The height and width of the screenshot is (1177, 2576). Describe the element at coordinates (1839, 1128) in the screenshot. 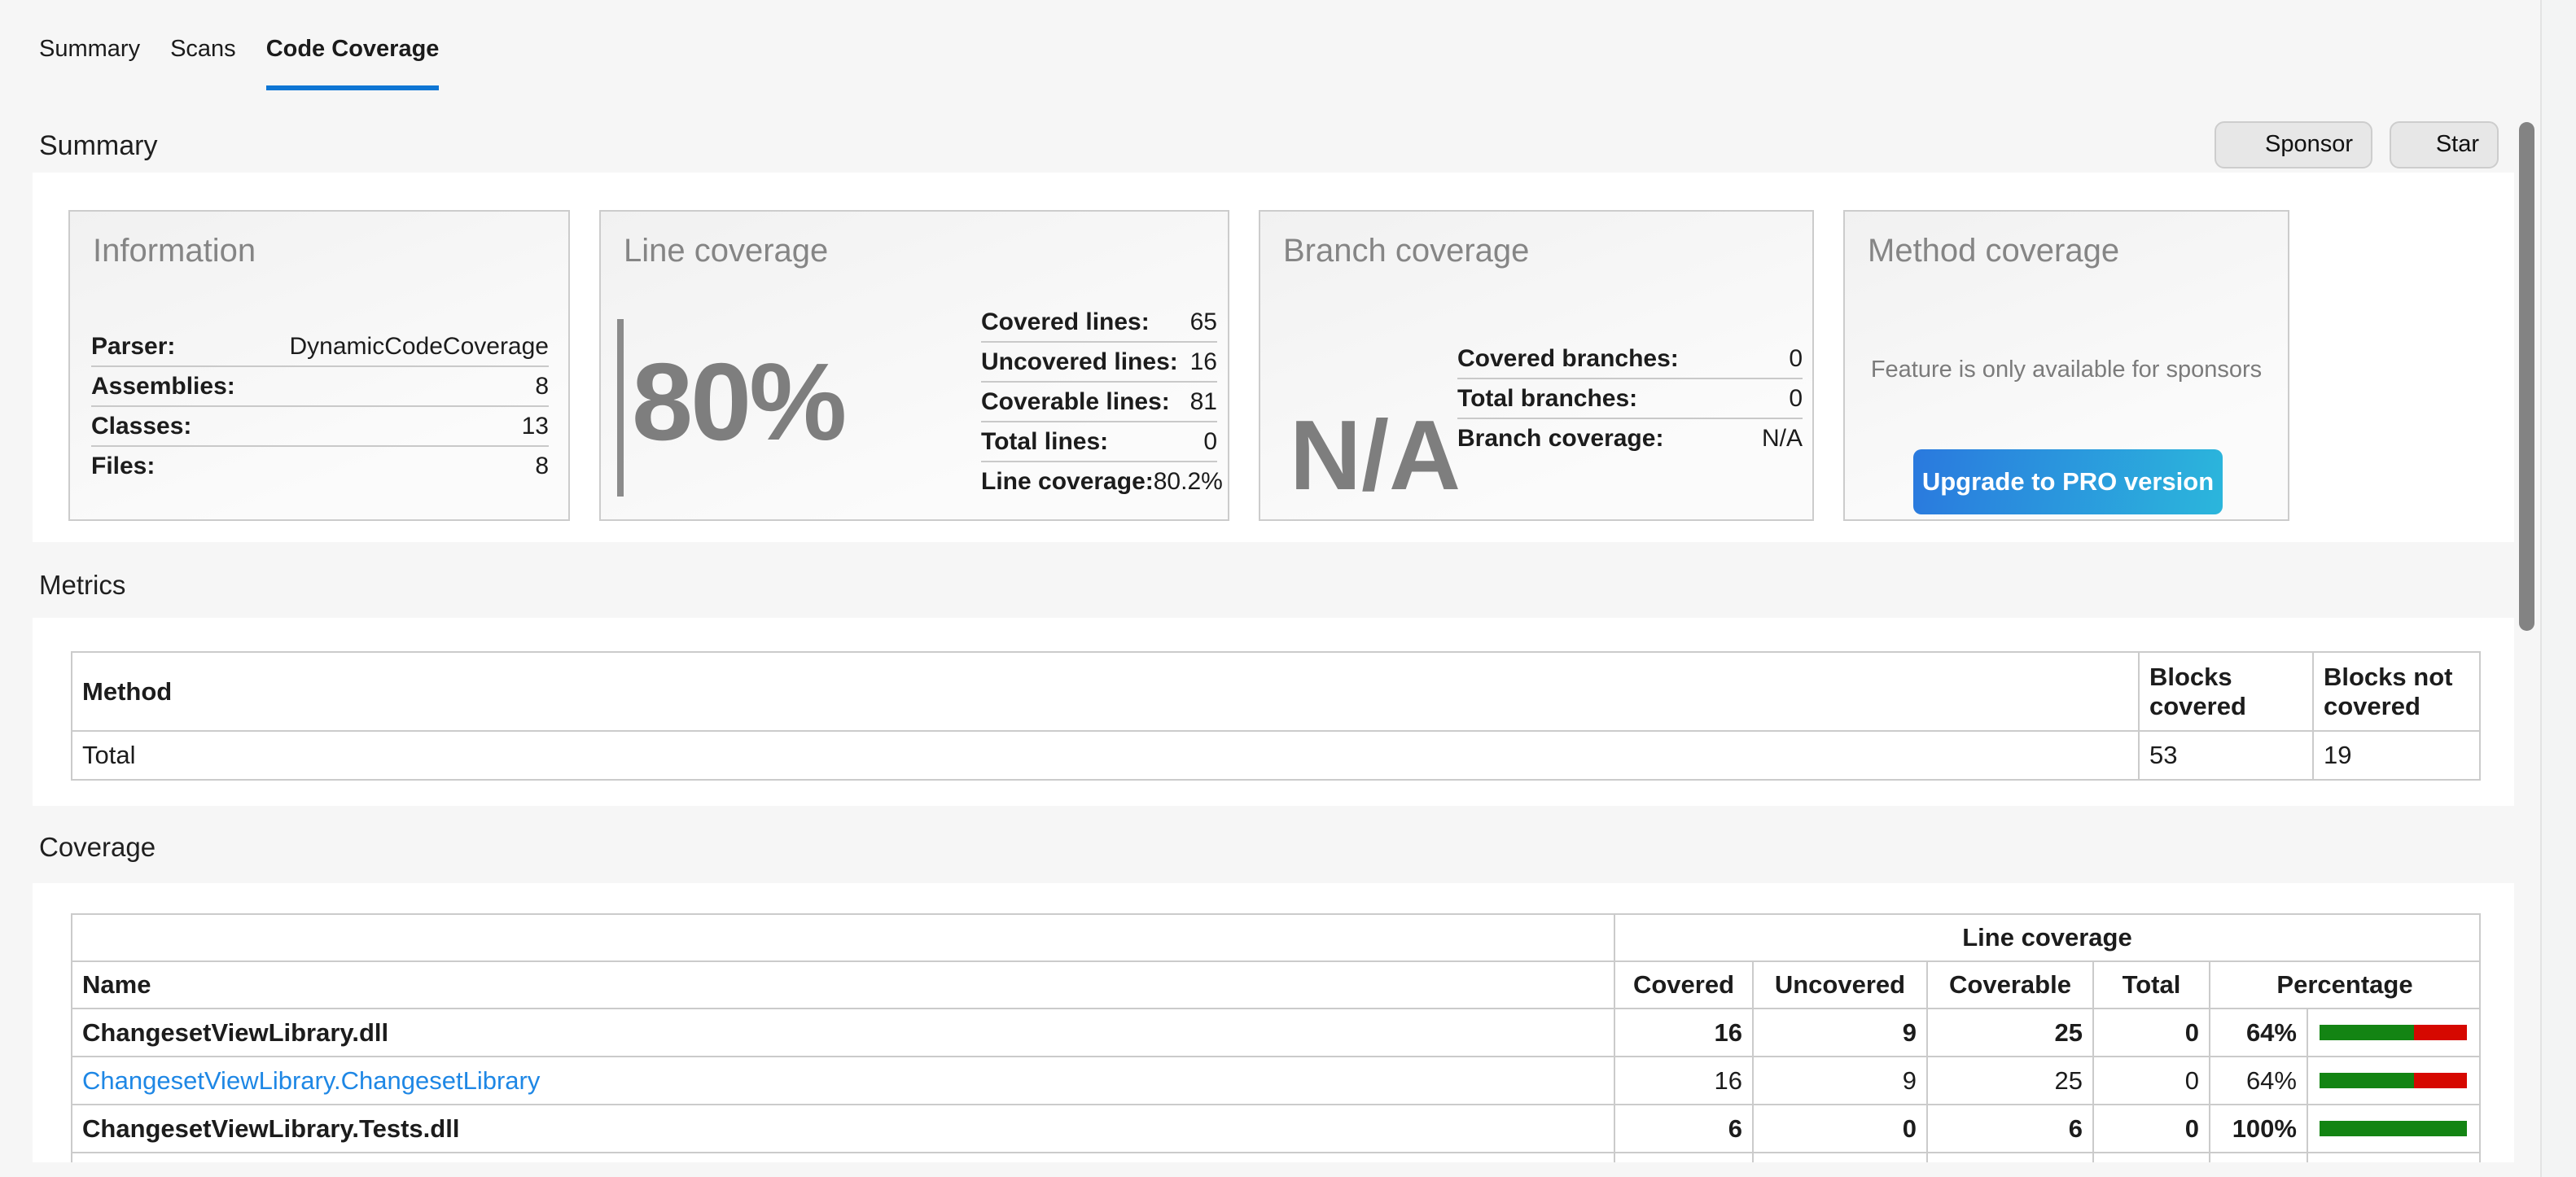

I see `uncovered-cell: 0` at that location.